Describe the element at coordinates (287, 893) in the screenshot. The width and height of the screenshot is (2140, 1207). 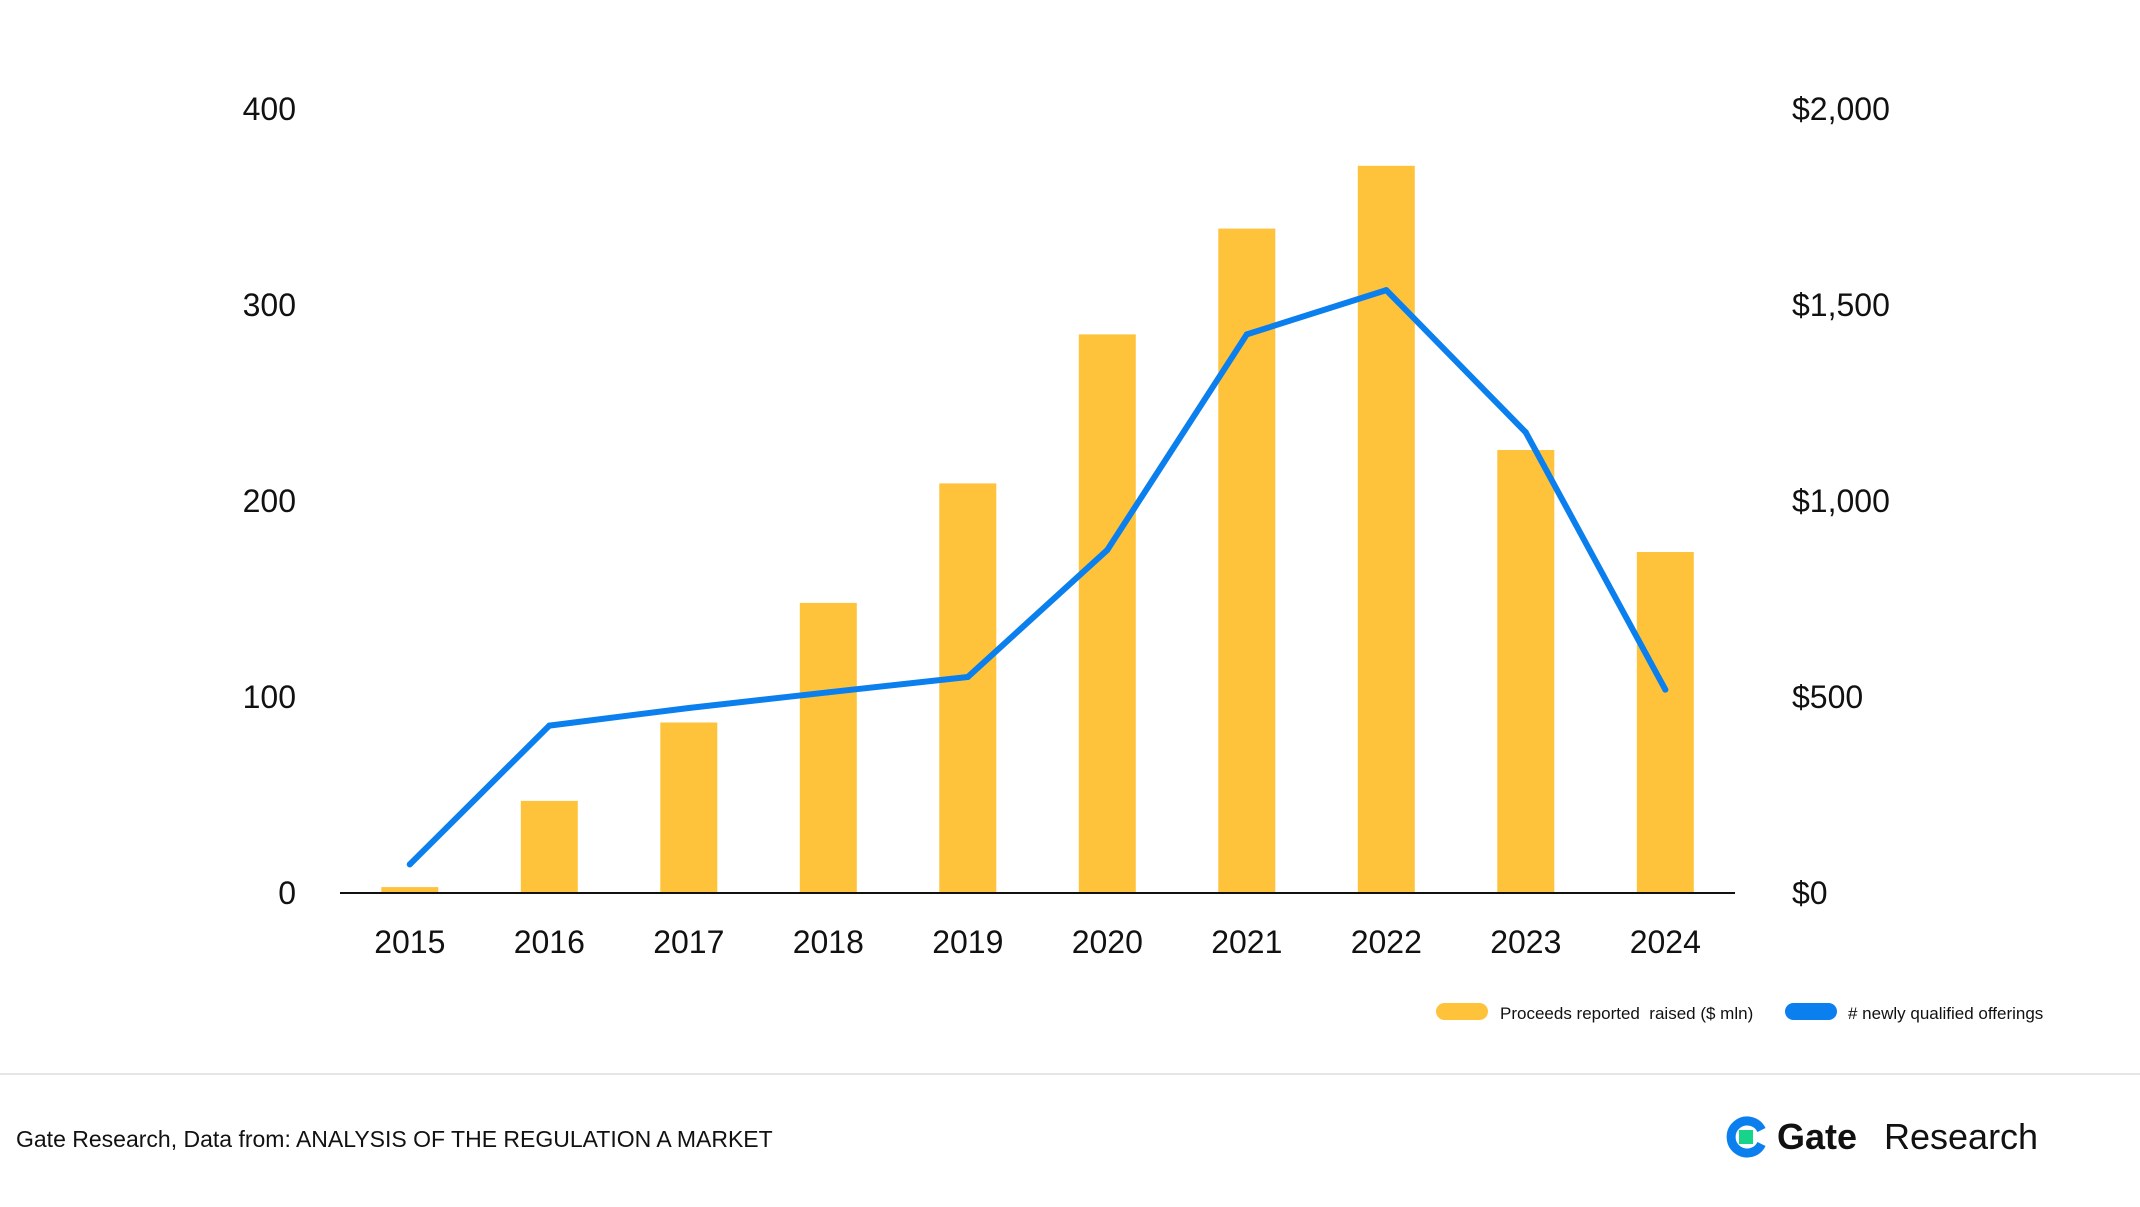
I see `left-tick-label: 0` at that location.